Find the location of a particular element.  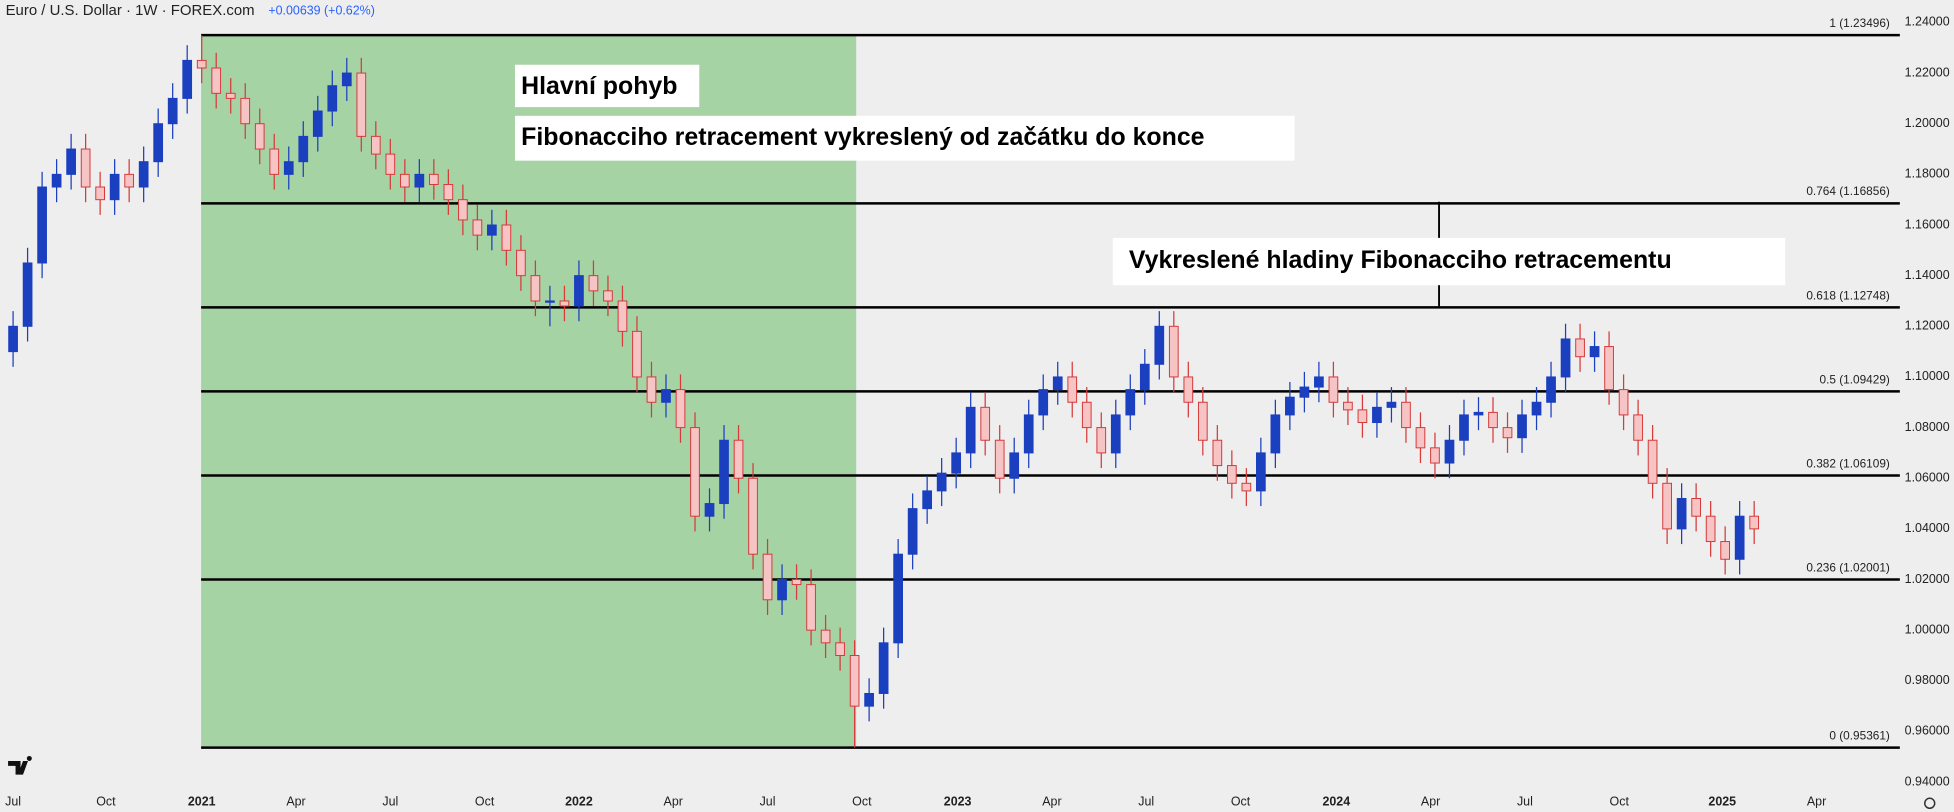

fib-label: 0.236 (1.02001) is located at coordinates (1848, 567).